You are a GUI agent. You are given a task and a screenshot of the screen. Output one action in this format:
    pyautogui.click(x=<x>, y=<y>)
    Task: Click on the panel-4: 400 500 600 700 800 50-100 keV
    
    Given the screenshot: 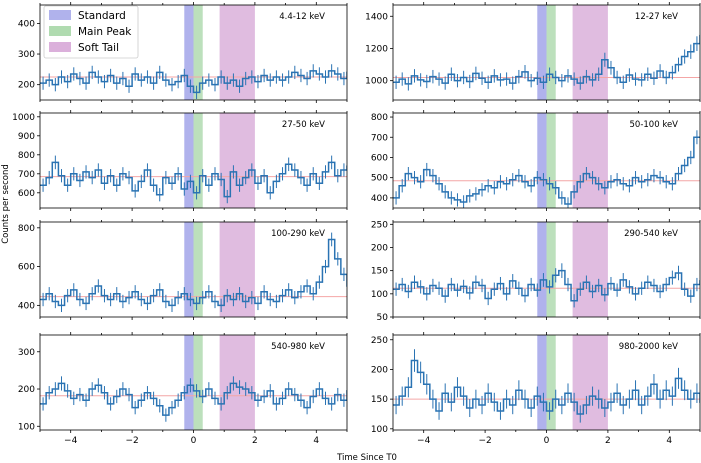 What is the action you would take?
    pyautogui.click(x=536, y=160)
    